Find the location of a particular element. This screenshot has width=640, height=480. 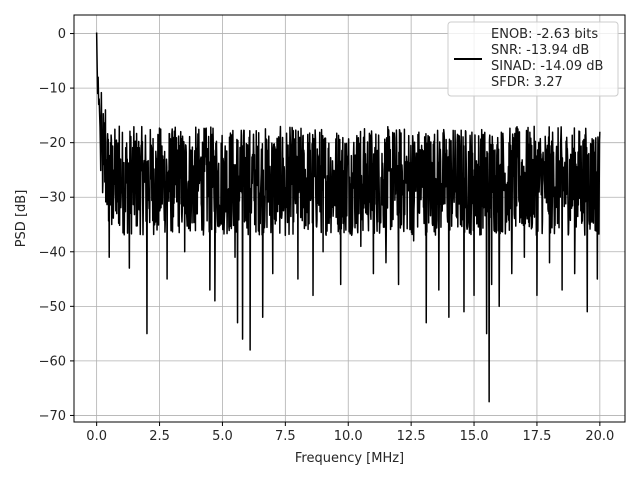

x-tick-label: 20.0 is located at coordinates (599, 436).